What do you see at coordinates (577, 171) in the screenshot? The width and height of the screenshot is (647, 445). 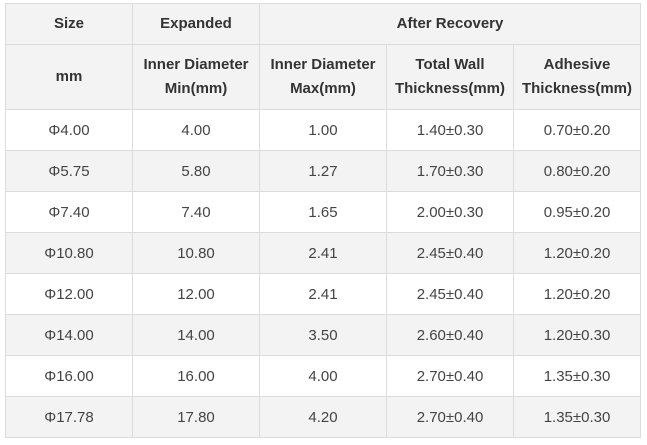 I see `cell-adhesive: 0.80±0.20` at bounding box center [577, 171].